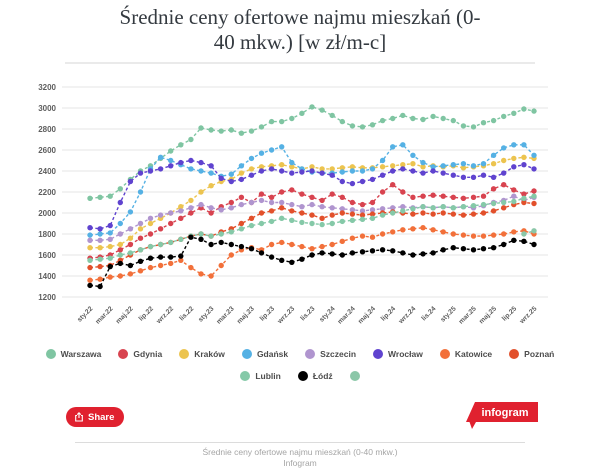 Image resolution: width=600 pixels, height=471 pixels. I want to click on caption-infogram-link: Infogram, so click(300, 462).